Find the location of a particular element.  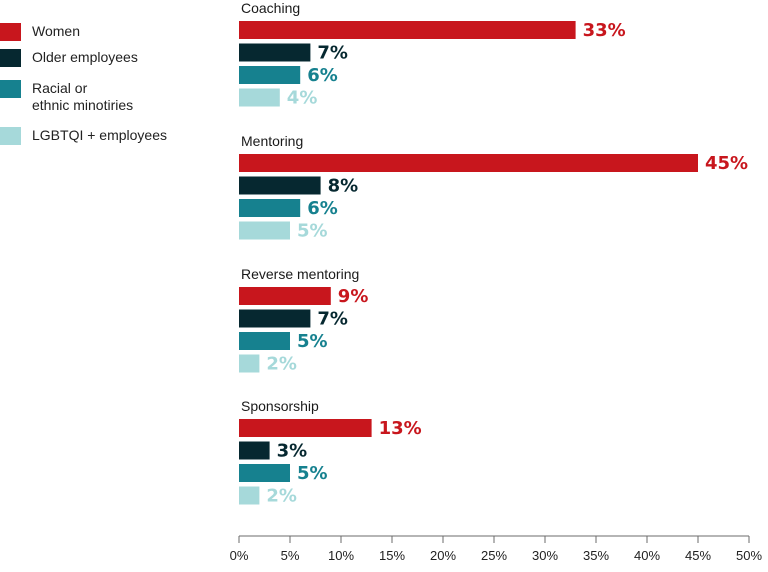

group-label: Sponsorship is located at coordinates (280, 406).